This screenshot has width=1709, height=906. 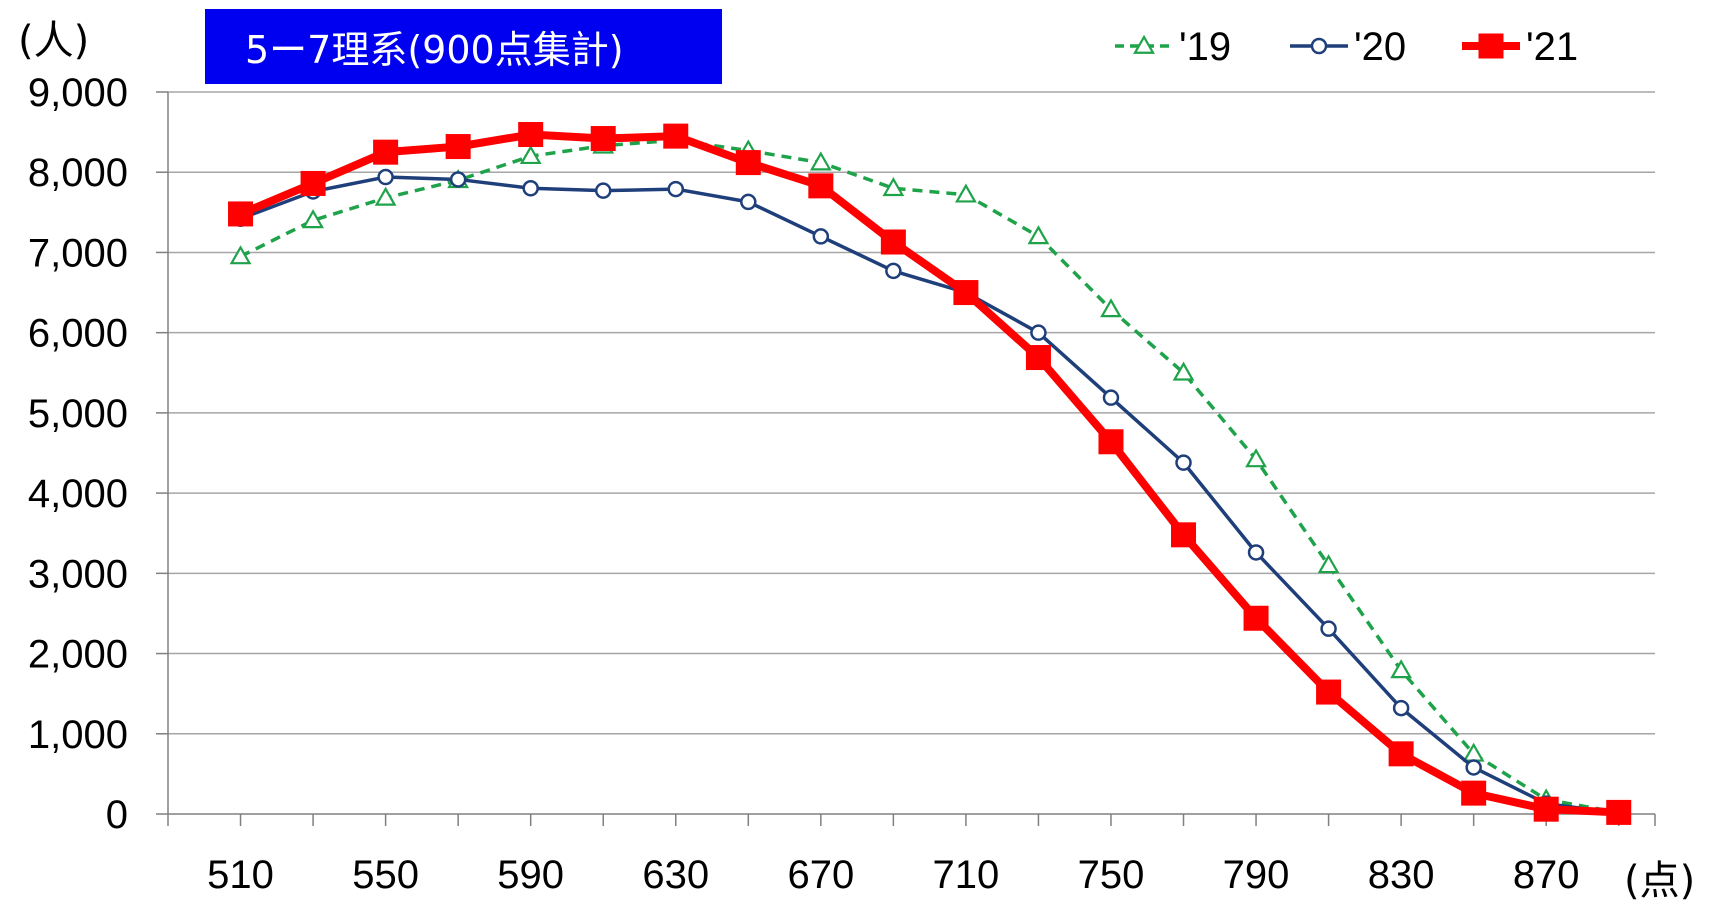 I want to click on x-tick-label: 830, so click(x=1401, y=874).